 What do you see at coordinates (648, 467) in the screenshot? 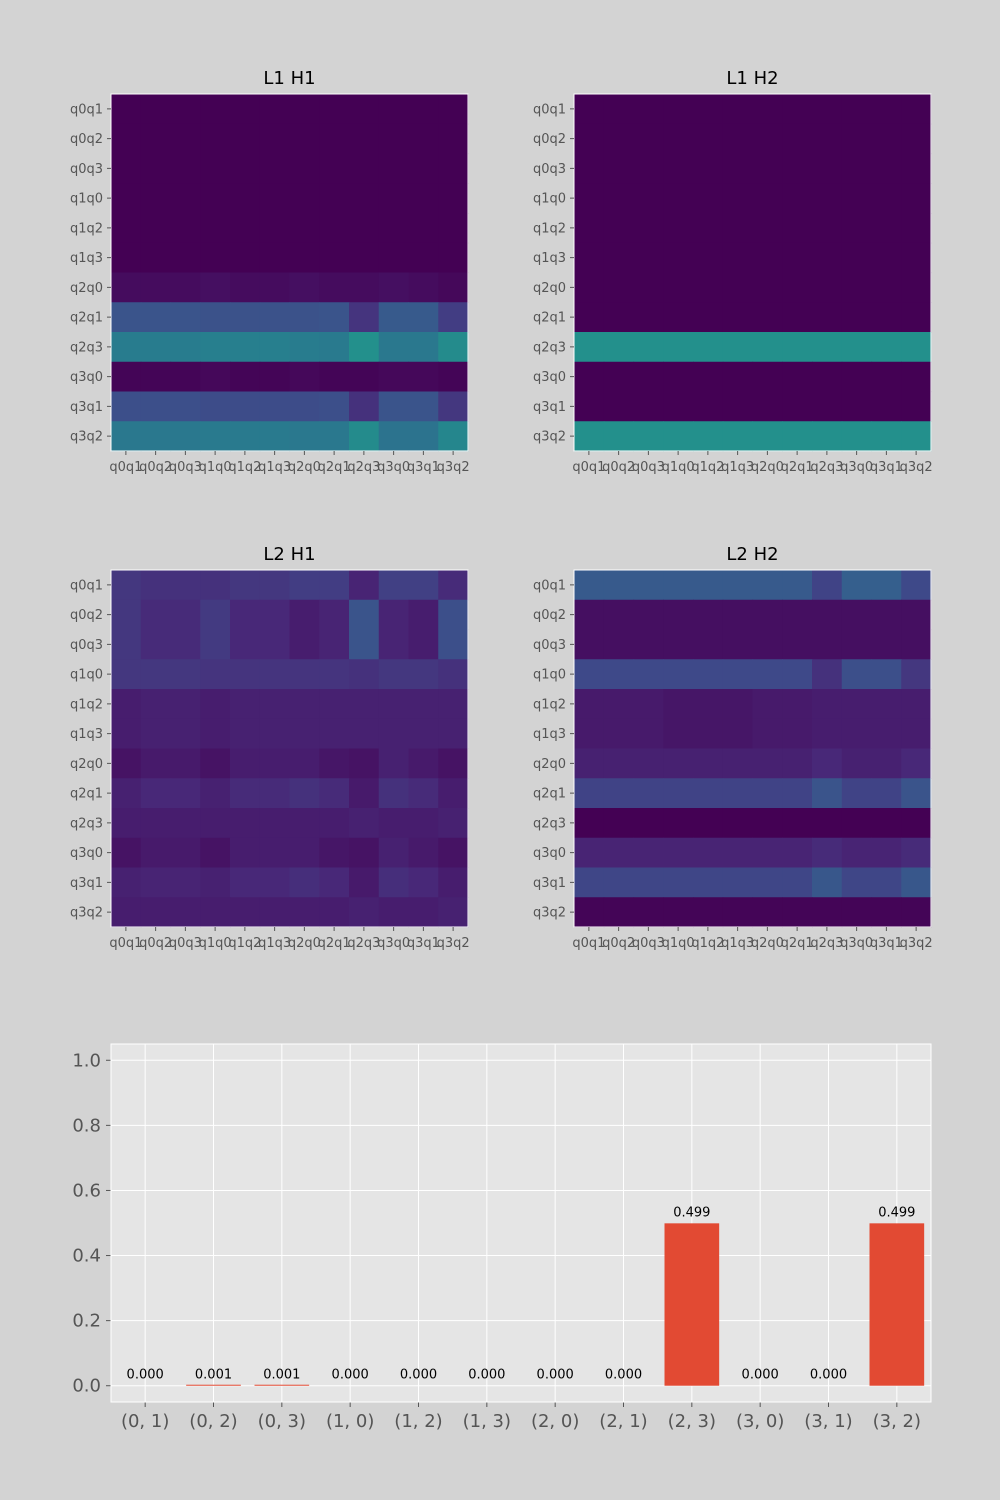
I see `heatmap-2-xtick-label: q0q3` at bounding box center [648, 467].